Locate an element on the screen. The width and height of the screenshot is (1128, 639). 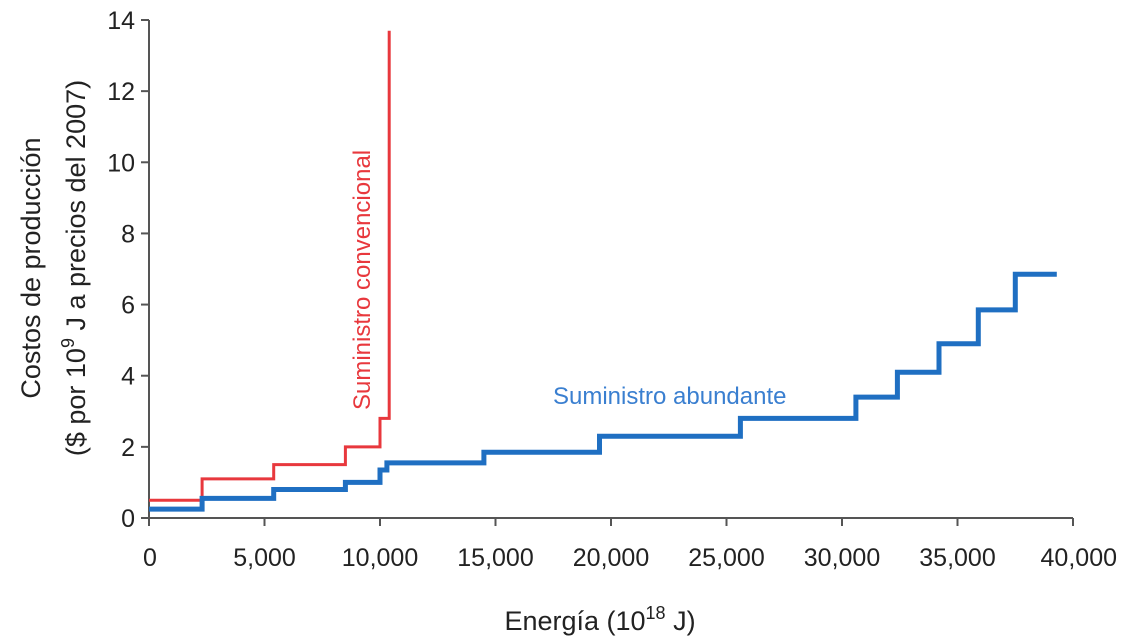
y-tick-label: 8 is located at coordinates (128, 234).